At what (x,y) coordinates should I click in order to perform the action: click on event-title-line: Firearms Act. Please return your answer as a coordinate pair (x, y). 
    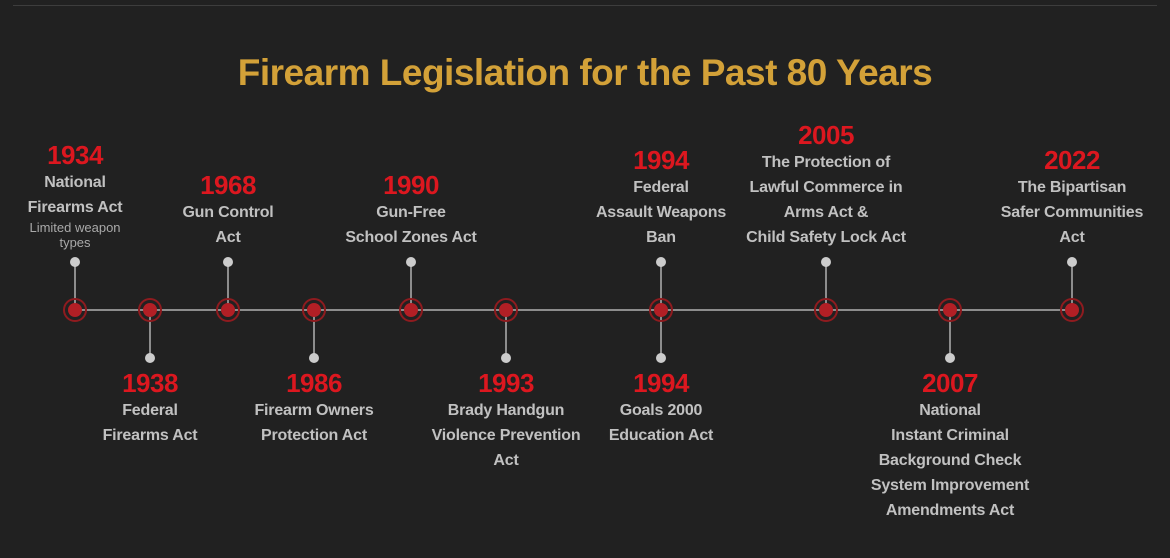
    Looking at the image, I should click on (150, 435).